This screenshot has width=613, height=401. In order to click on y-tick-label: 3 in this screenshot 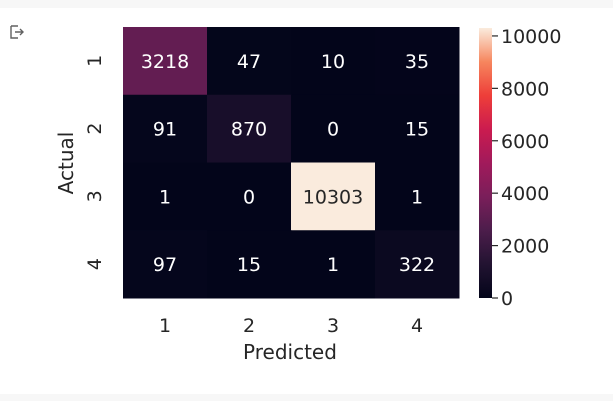, I will do `click(95, 196)`.